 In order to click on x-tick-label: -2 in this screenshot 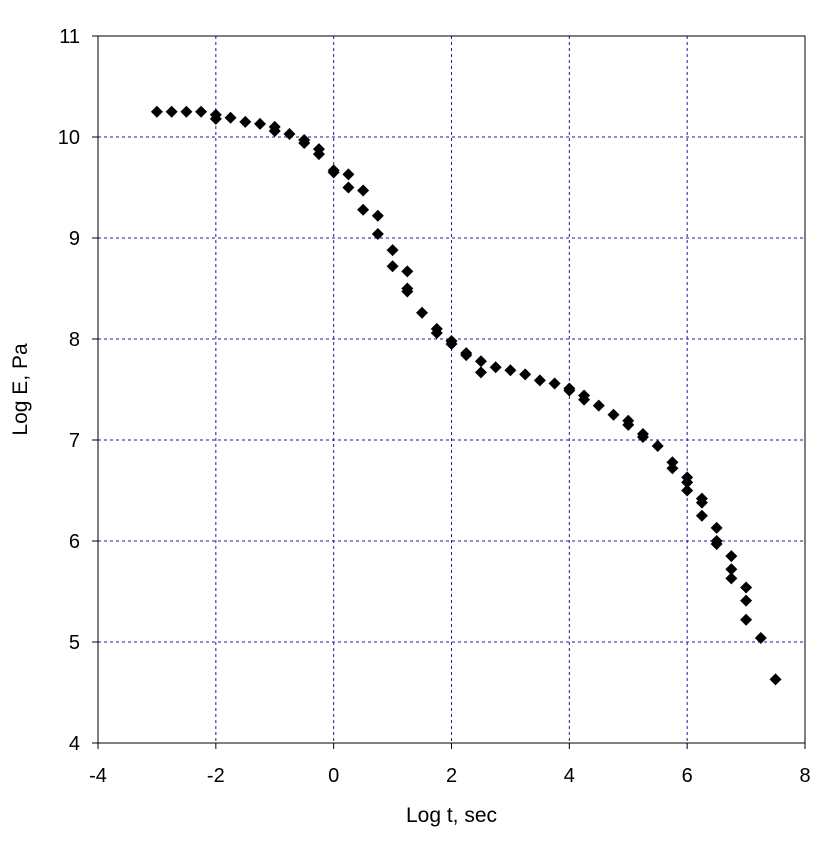, I will do `click(216, 776)`.